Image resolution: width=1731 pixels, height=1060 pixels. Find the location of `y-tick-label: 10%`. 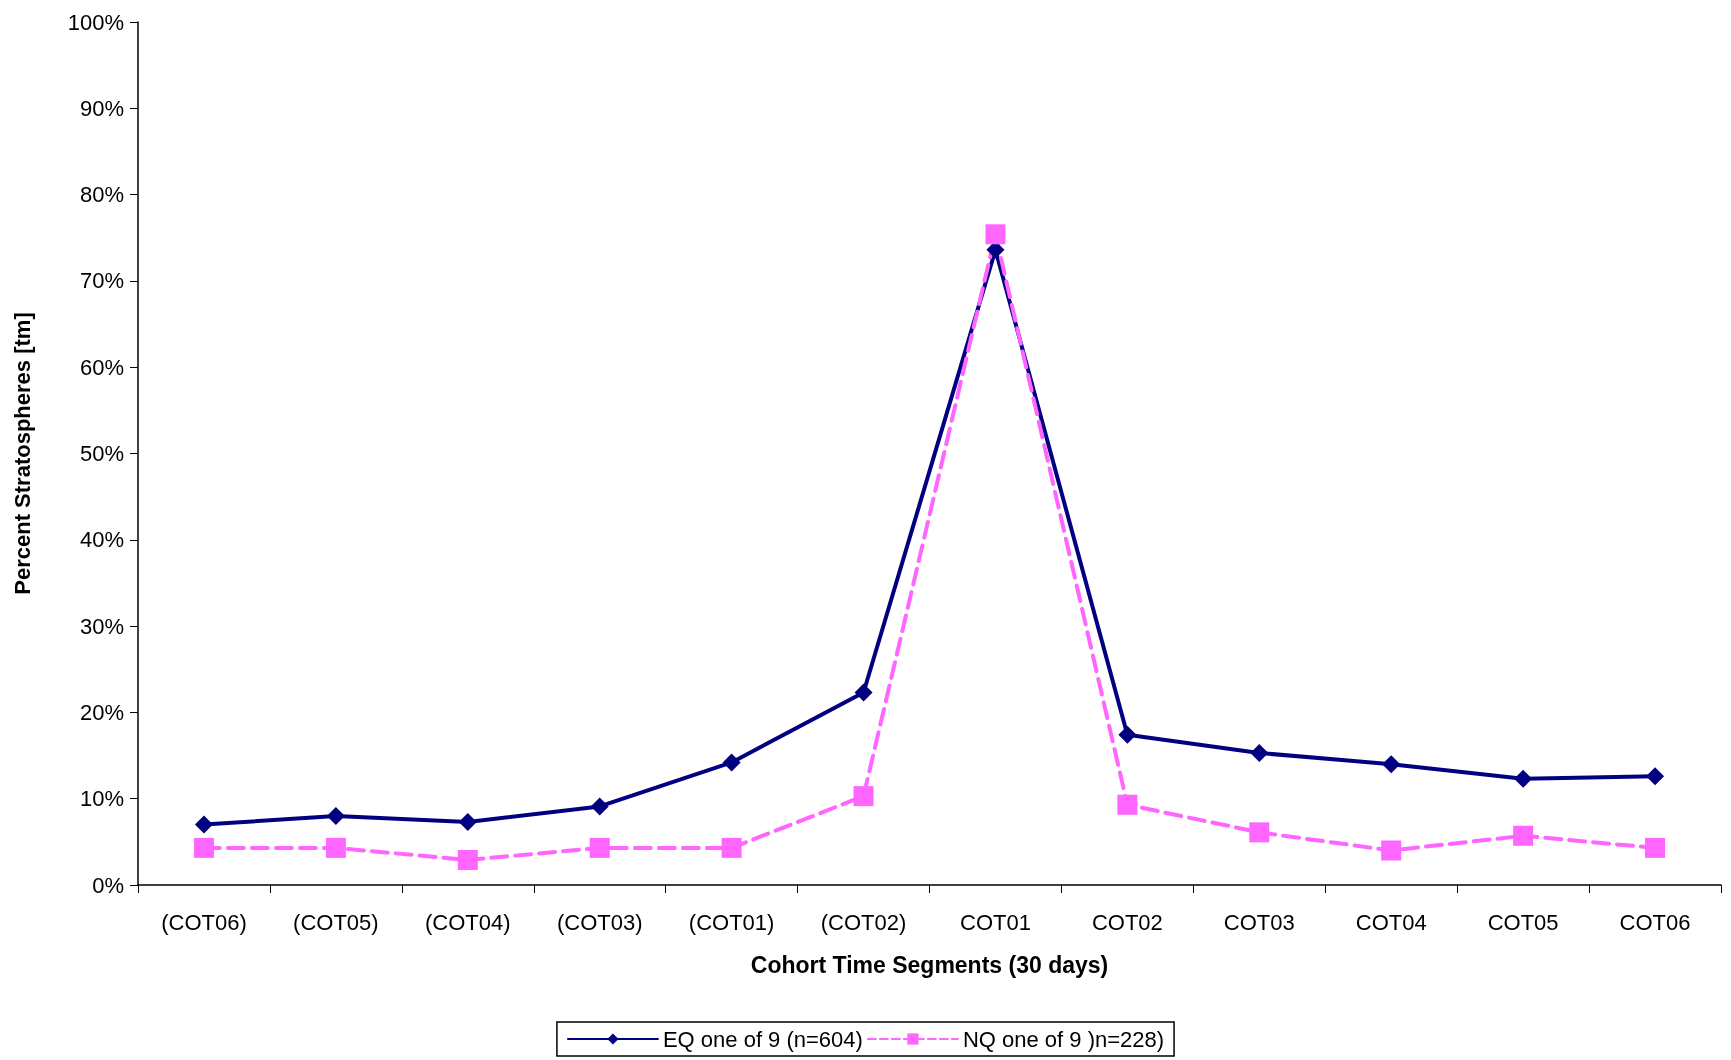

y-tick-label: 10% is located at coordinates (101, 799).